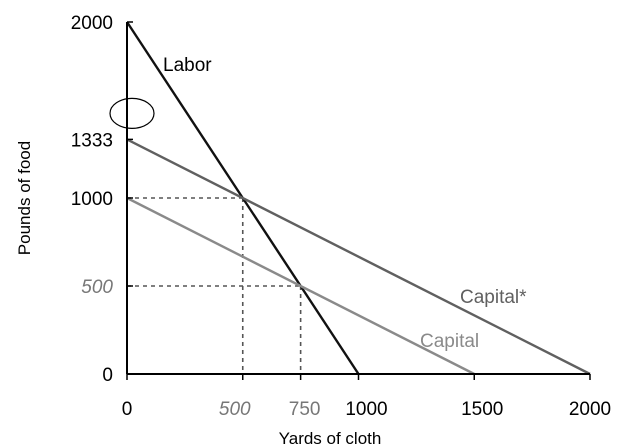 The image size is (621, 448). Describe the element at coordinates (92, 199) in the screenshot. I see `y-tick-label-1000: 1000` at that location.